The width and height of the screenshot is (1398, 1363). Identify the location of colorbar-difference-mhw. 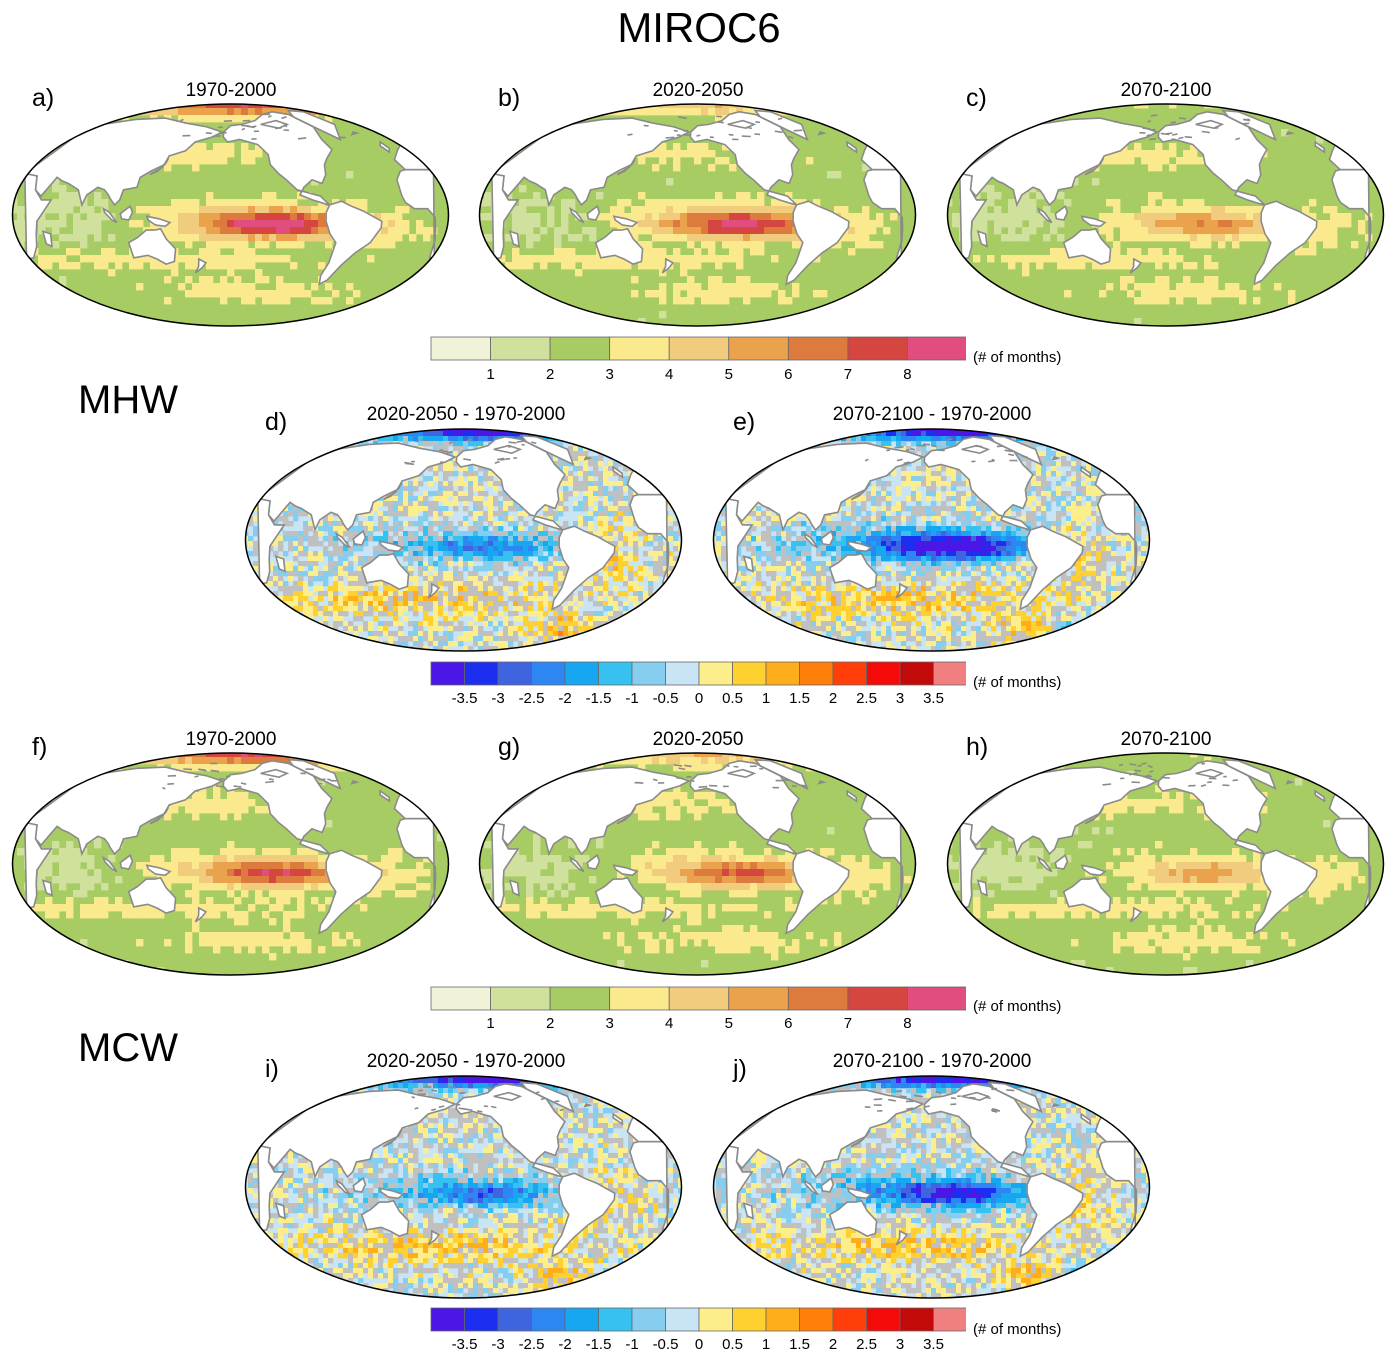
(698, 673).